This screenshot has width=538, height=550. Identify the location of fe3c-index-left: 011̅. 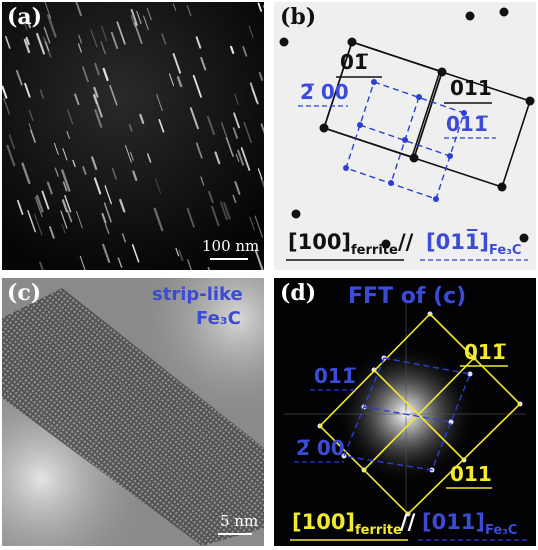
(335, 376).